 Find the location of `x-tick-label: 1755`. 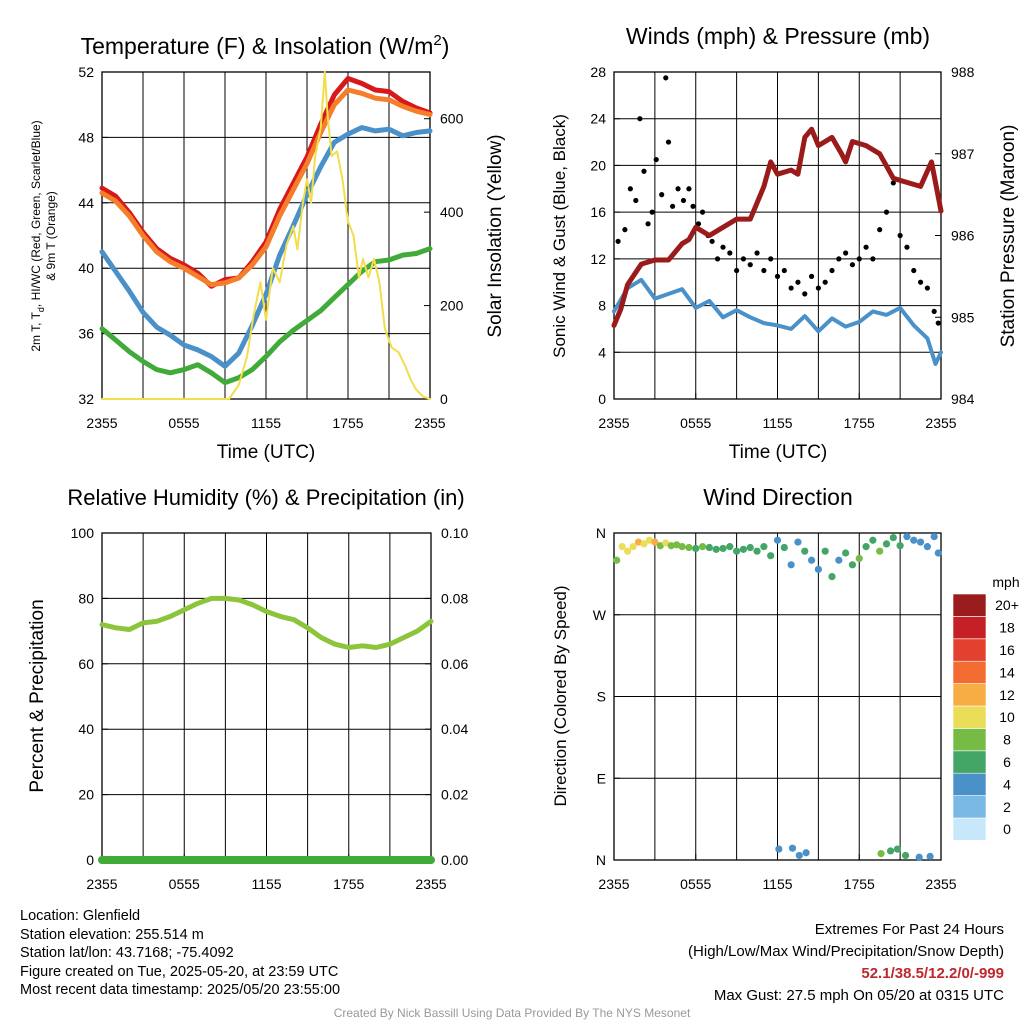

x-tick-label: 1755 is located at coordinates (859, 423).